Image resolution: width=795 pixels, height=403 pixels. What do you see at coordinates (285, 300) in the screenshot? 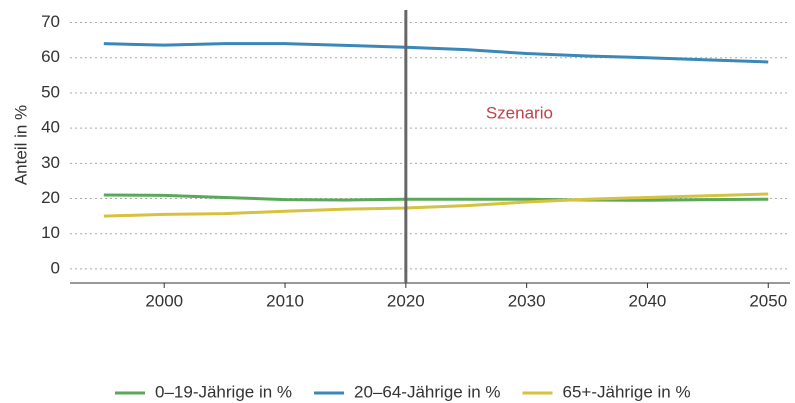
I see `x-tick-label: 2010` at bounding box center [285, 300].